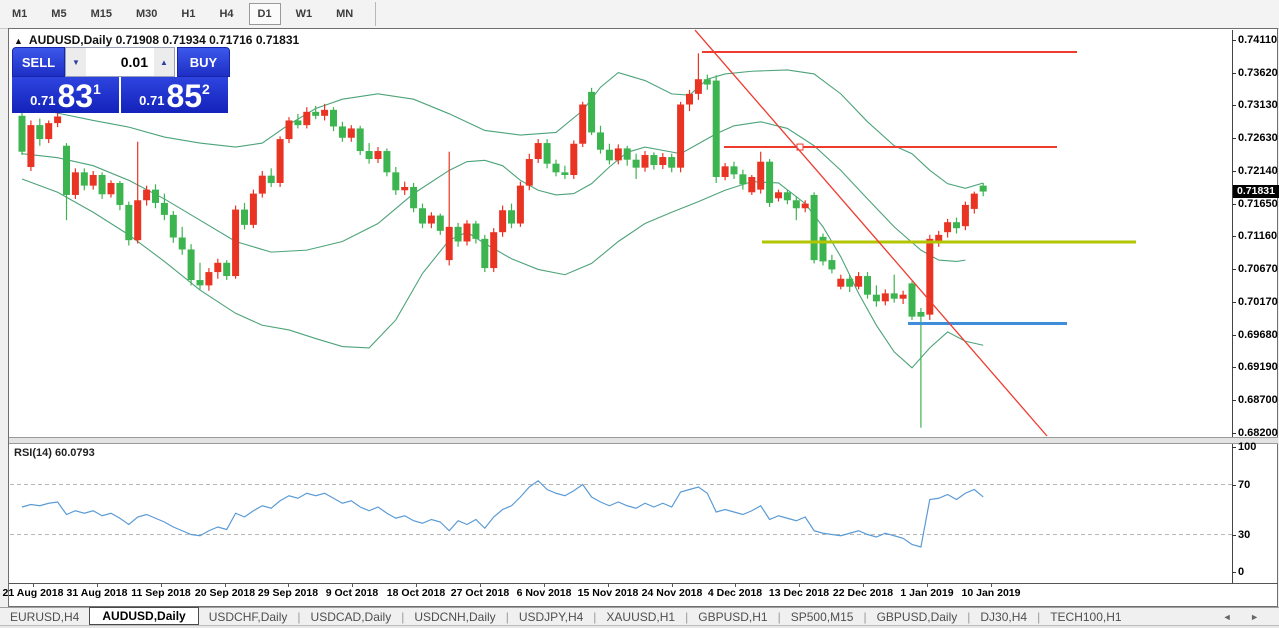  Describe the element at coordinates (544, 593) in the screenshot. I see `date-tick-label: 6 Nov 2018` at that location.